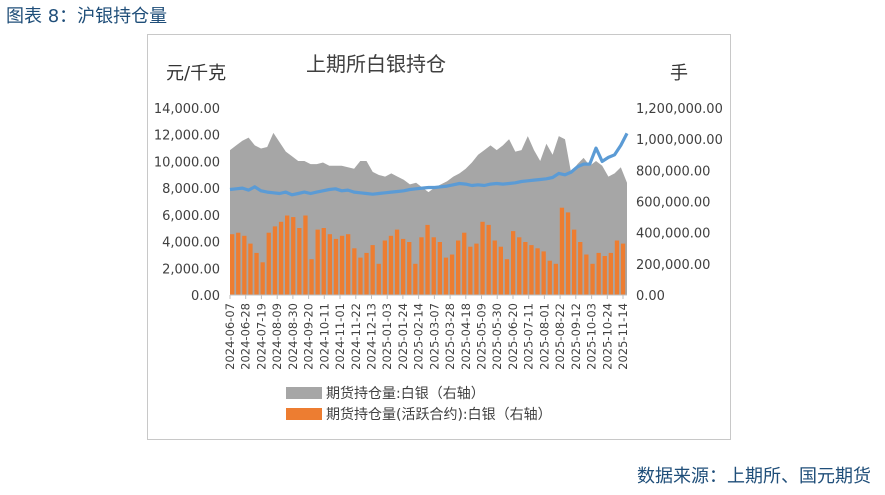 The width and height of the screenshot is (885, 495). What do you see at coordinates (187, 136) in the screenshot?
I see `left-tick-label: 12,000.00` at bounding box center [187, 136].